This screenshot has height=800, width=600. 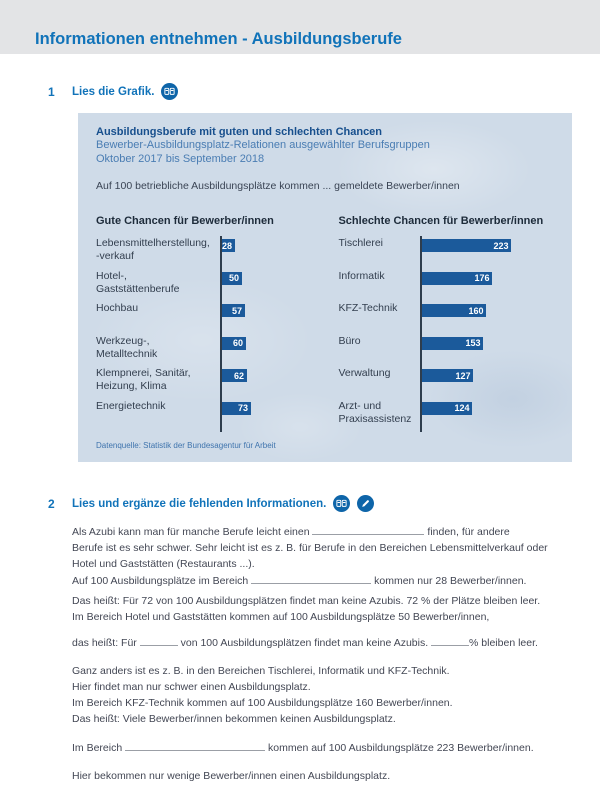 I want to click on chart-row: Informatik 176, so click(x=446, y=285).